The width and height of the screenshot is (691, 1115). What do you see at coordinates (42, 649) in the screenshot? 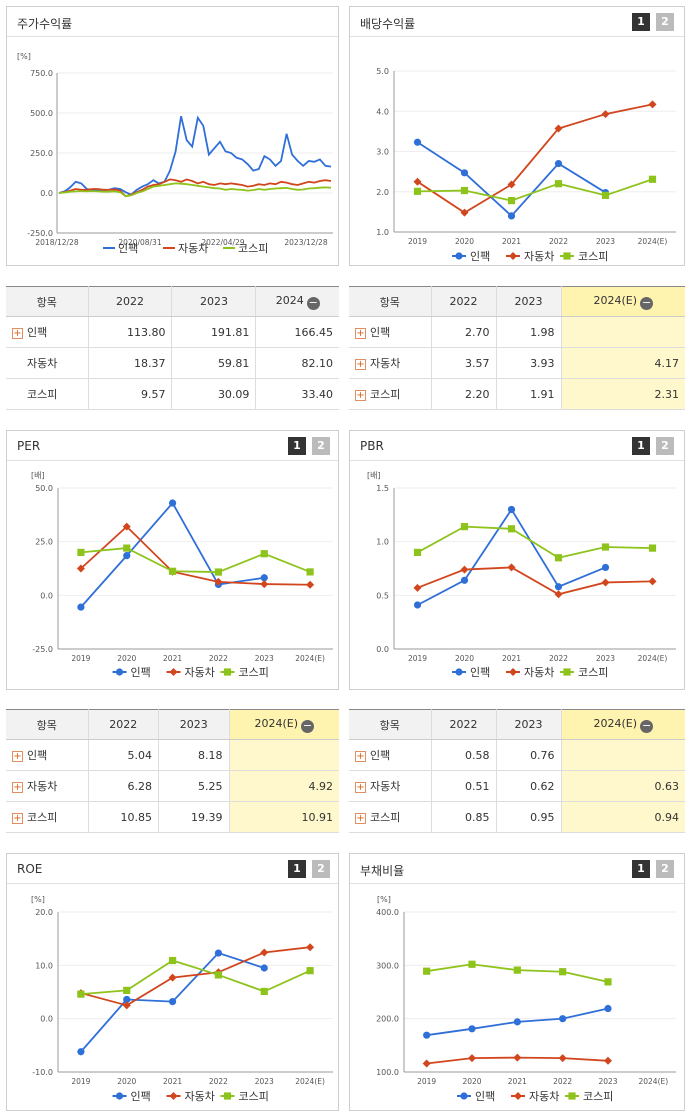
I see `y-tick-label: -25.0` at bounding box center [42, 649].